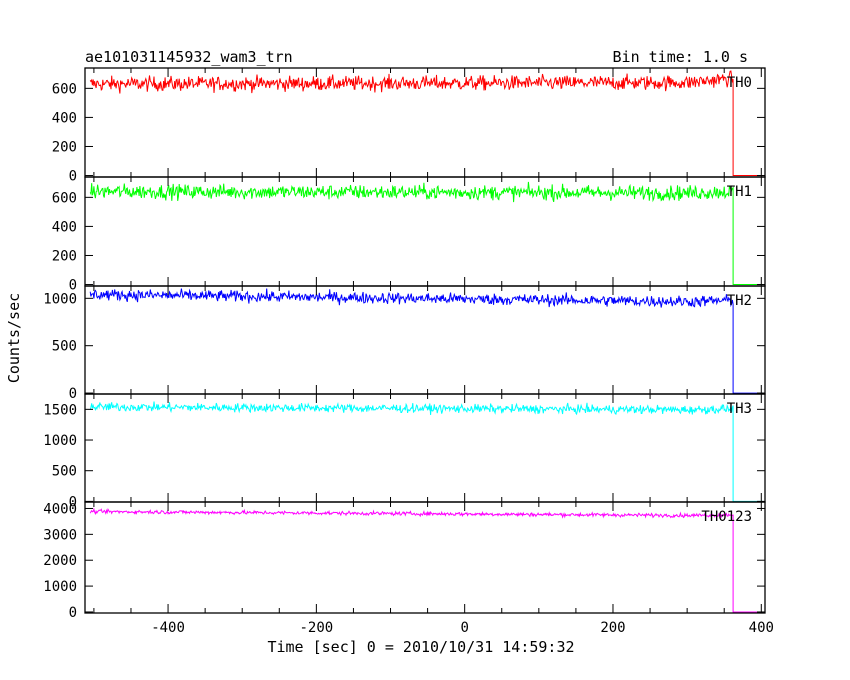 This screenshot has height=680, width=850. Describe the element at coordinates (739, 301) in the screenshot. I see `panel-label-th2: TH2` at that location.